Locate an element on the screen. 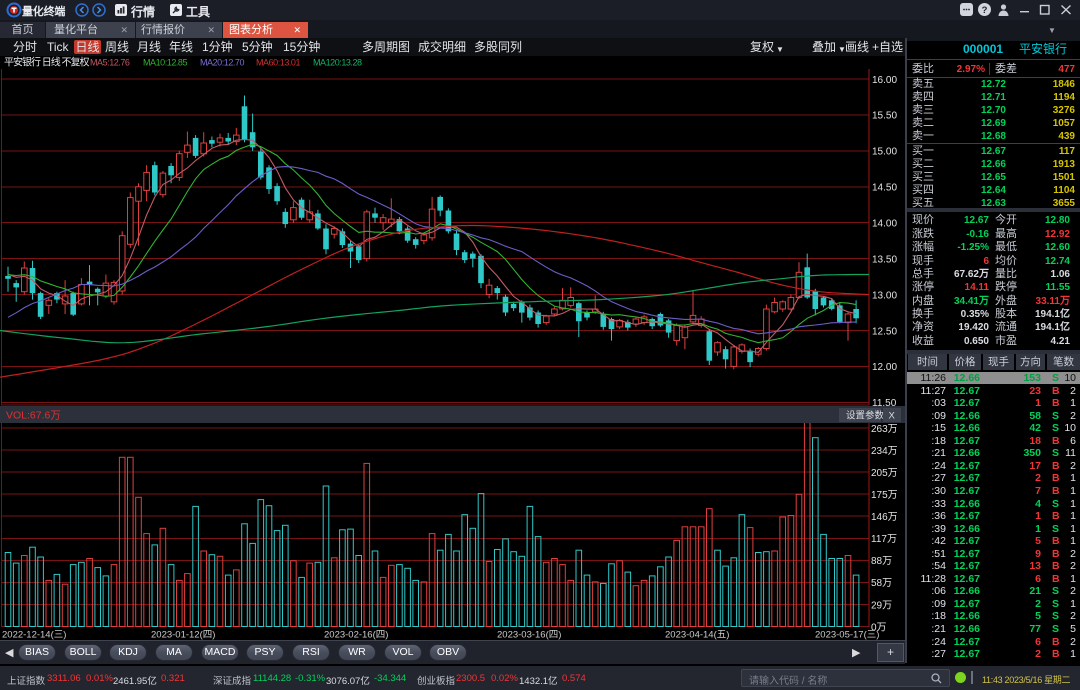  svg-text: 175万 is located at coordinates (884, 495).